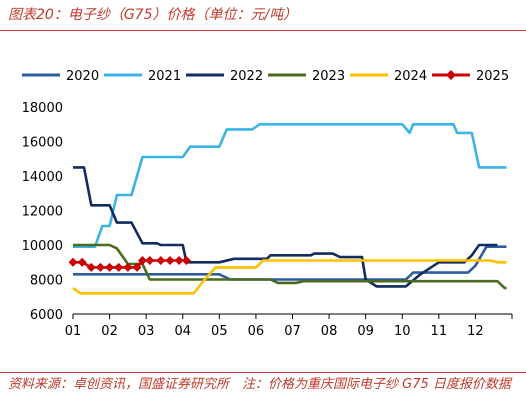 This screenshot has height=419, width=526. I want to click on series-2024, so click(289, 277).